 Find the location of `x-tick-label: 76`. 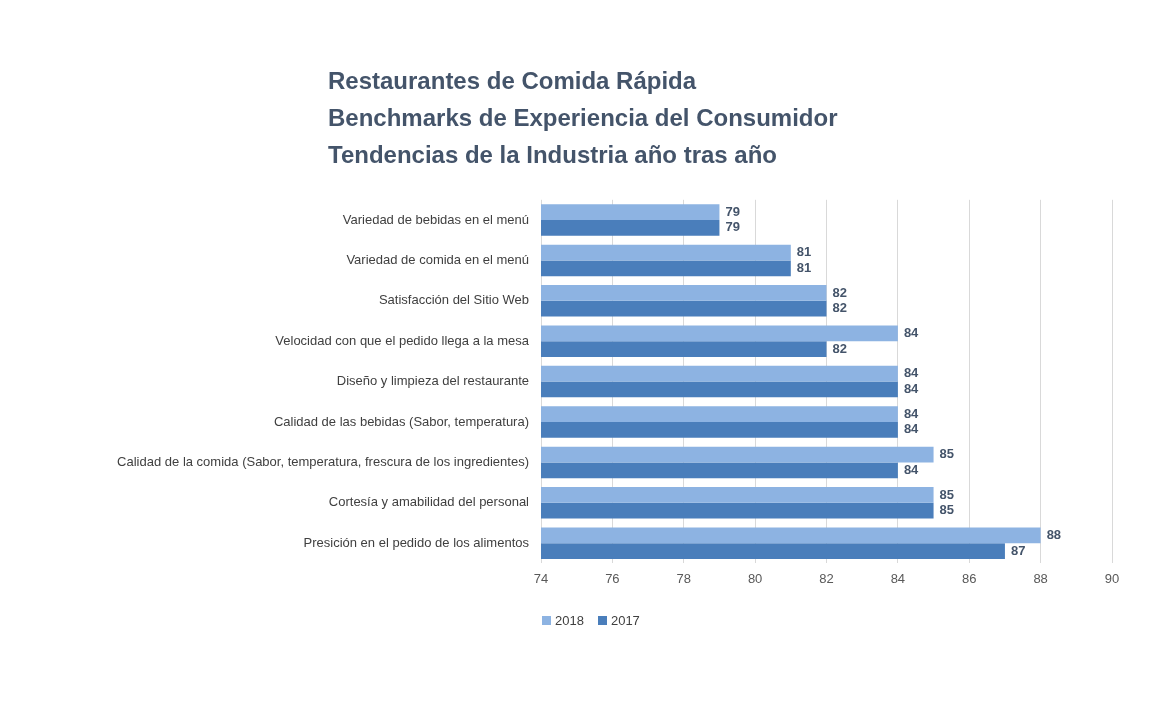

x-tick-label: 76 is located at coordinates (612, 578).